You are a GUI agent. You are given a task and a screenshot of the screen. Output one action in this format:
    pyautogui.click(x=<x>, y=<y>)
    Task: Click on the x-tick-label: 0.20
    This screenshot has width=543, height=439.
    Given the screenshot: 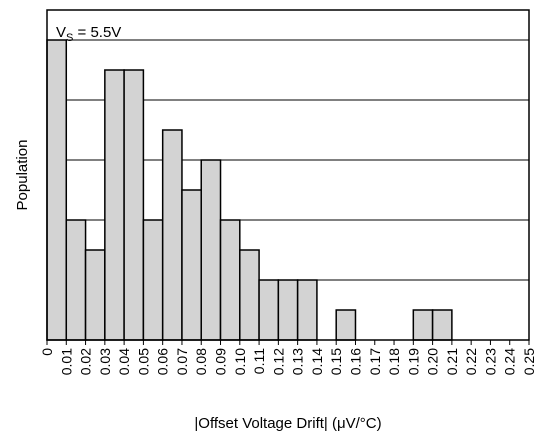 What is the action you would take?
    pyautogui.click(x=433, y=361)
    